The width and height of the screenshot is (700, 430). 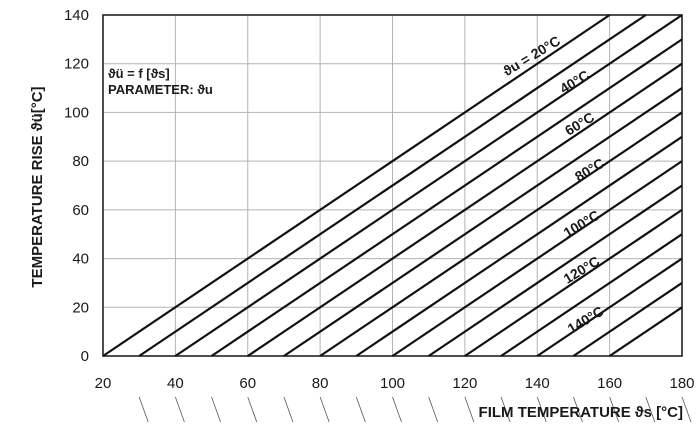 I want to click on y-tick-label: 80, so click(x=80, y=161).